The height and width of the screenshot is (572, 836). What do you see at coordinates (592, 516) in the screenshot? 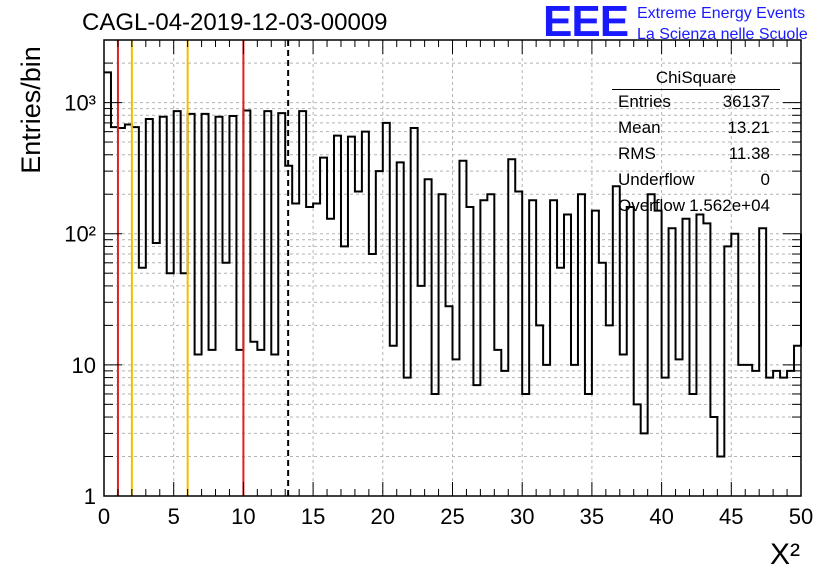
I see `x-tick-label: 35` at bounding box center [592, 516].